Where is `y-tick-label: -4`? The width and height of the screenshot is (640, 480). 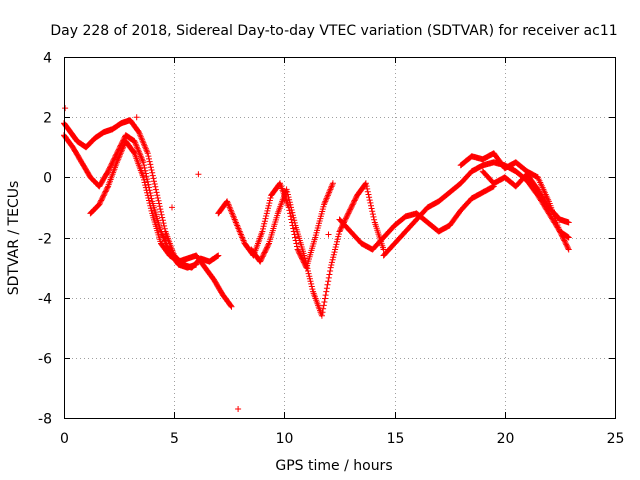 y-tick-label: -4 is located at coordinates (45, 300).